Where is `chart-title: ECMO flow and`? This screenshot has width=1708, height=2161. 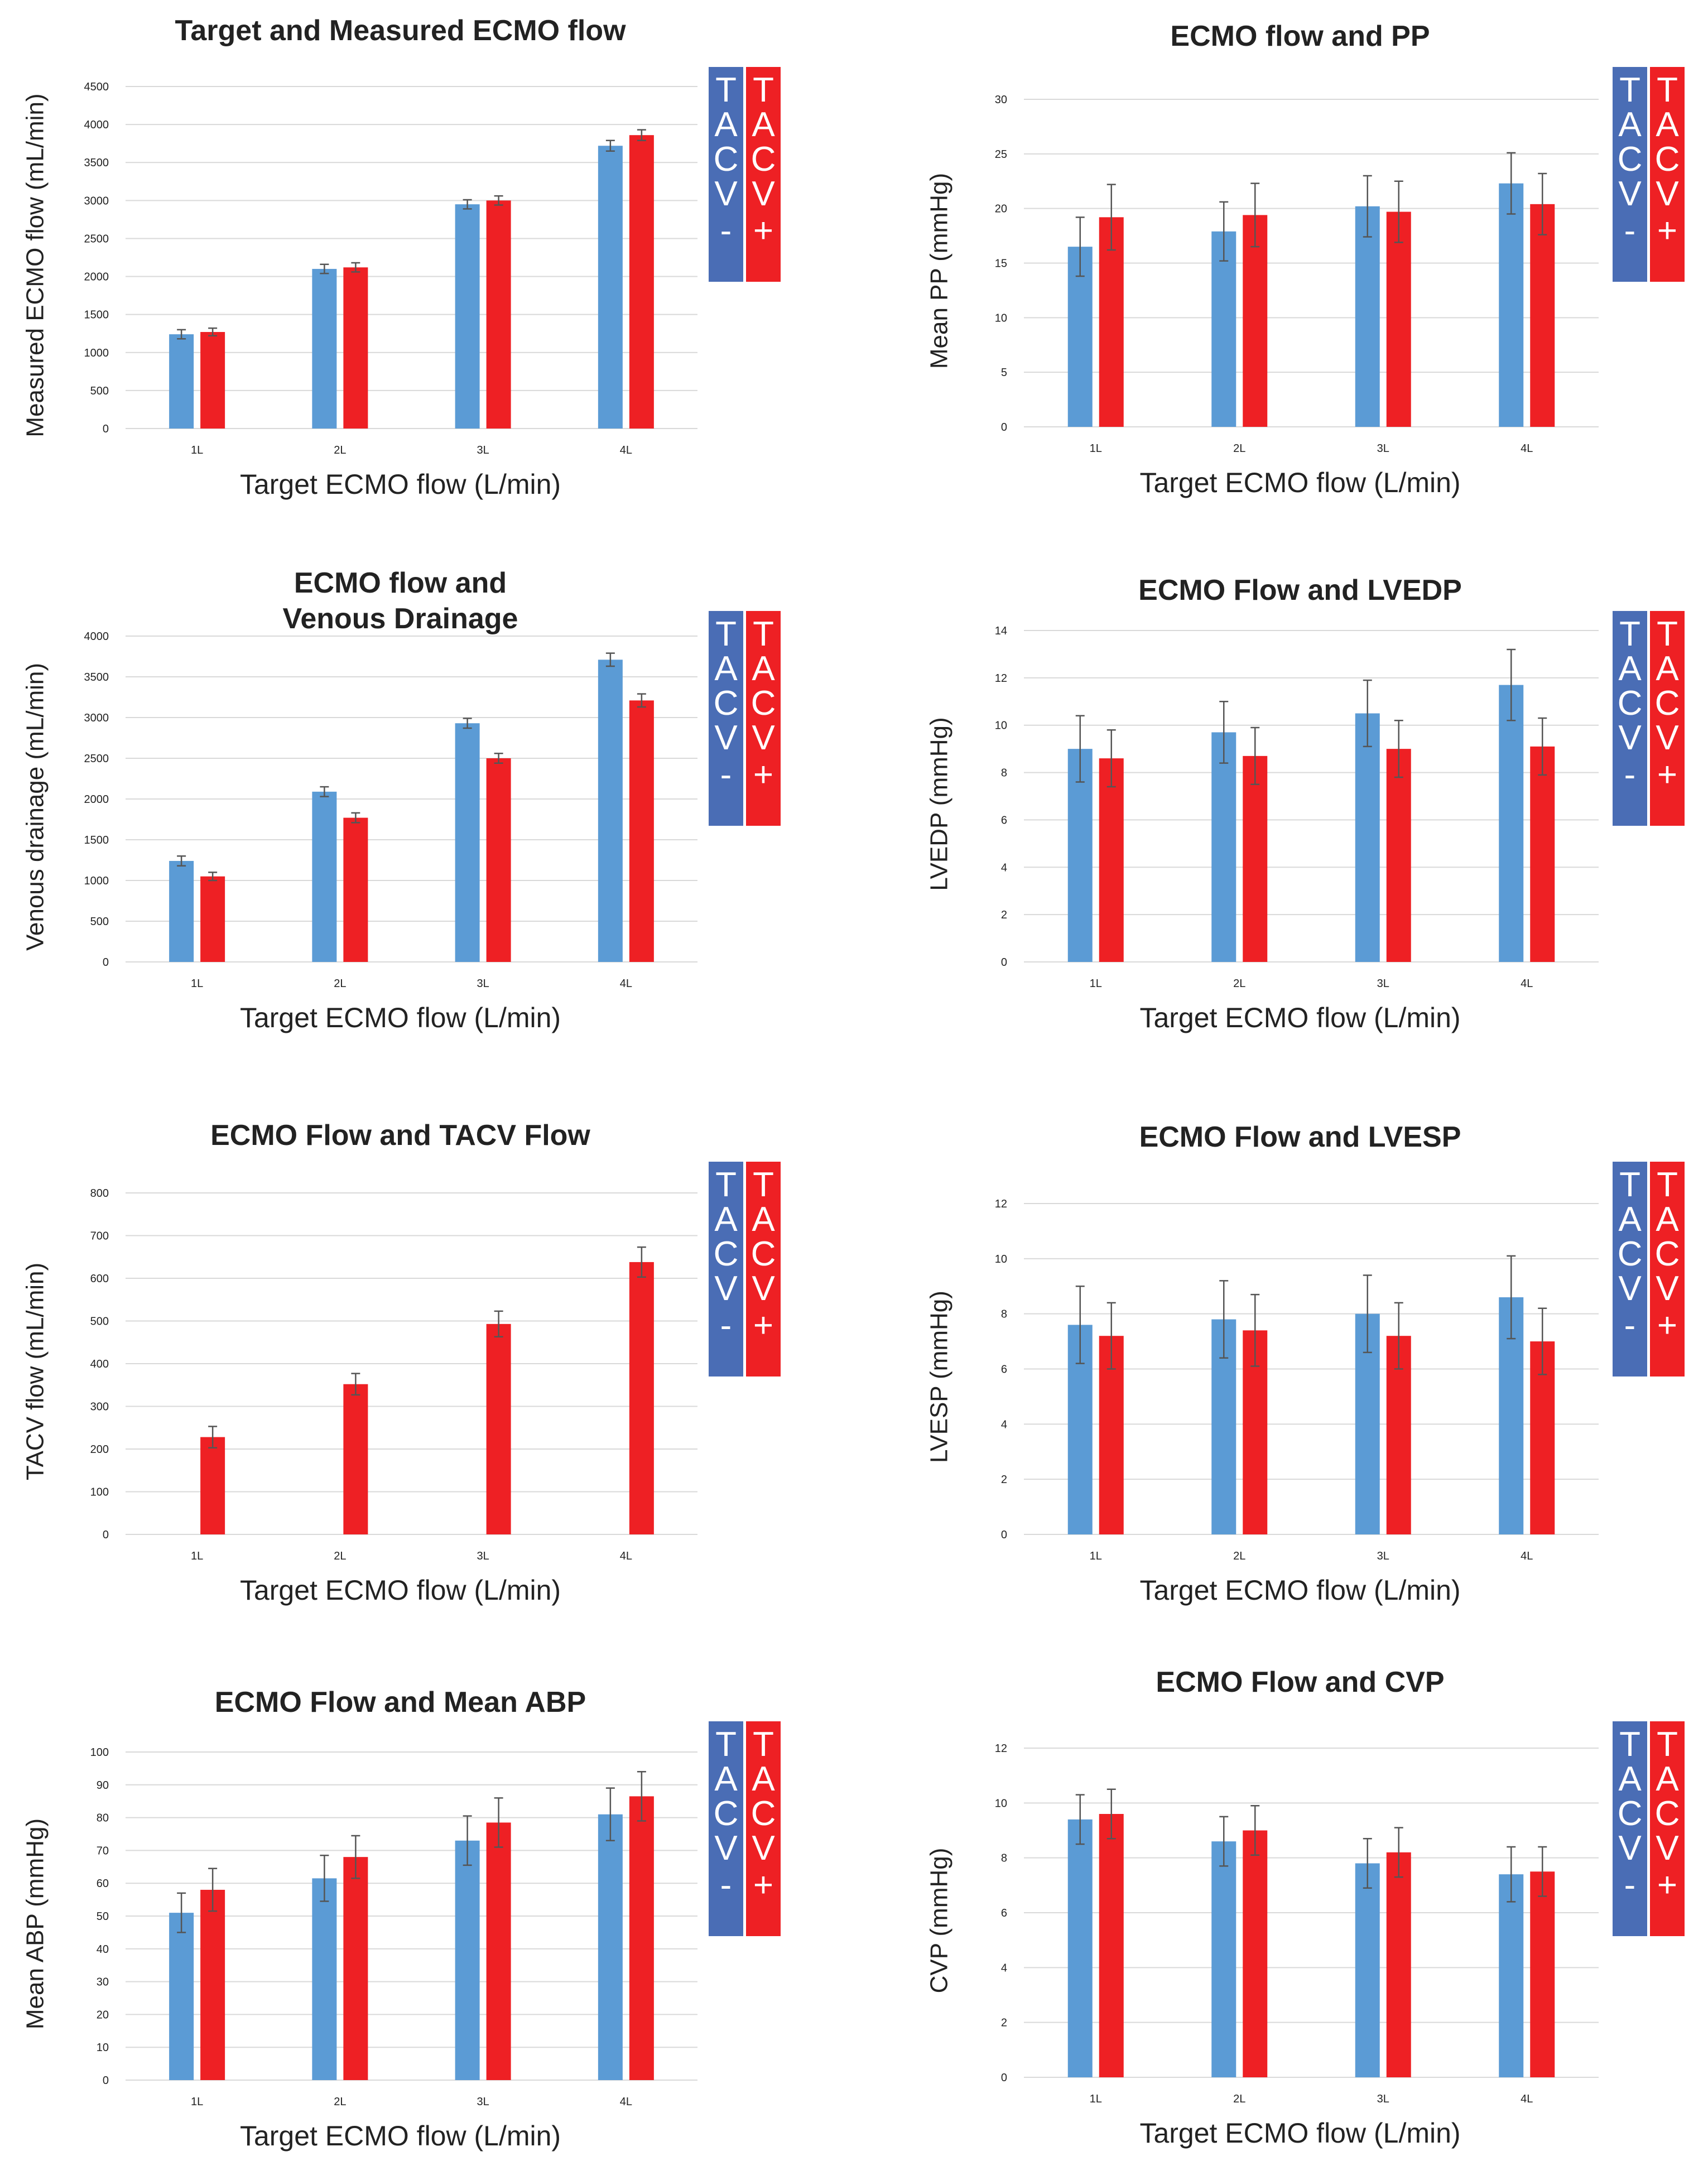
chart-title: ECMO flow and is located at coordinates (401, 583).